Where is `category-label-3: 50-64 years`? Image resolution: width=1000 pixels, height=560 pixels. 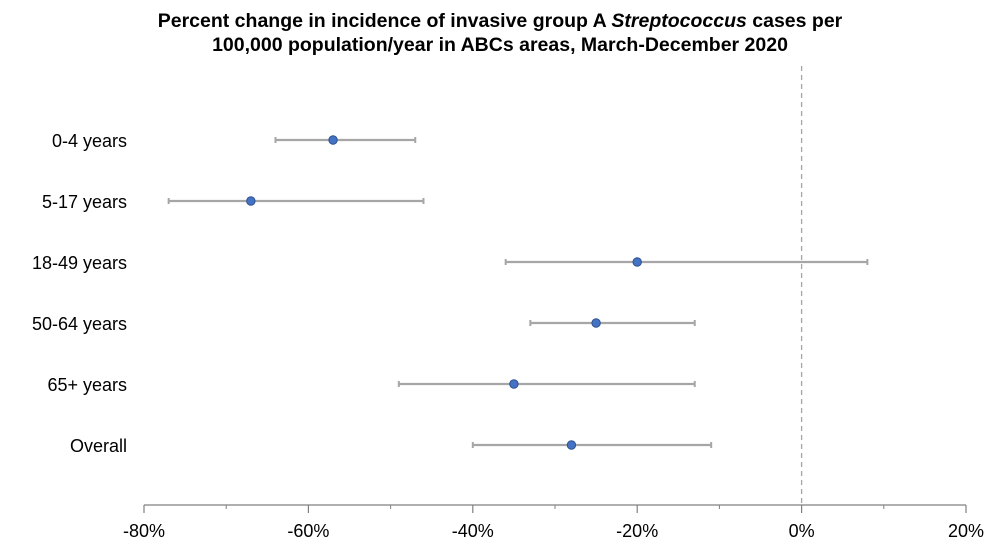
category-label-3: 50-64 years is located at coordinates (79, 324).